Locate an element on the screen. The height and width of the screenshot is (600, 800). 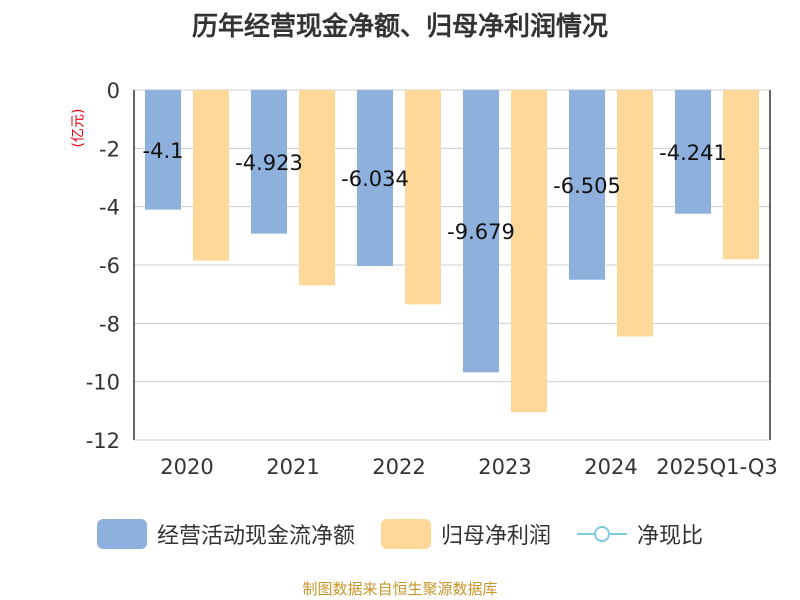
x-tick-label: 2022 is located at coordinates (398, 467).